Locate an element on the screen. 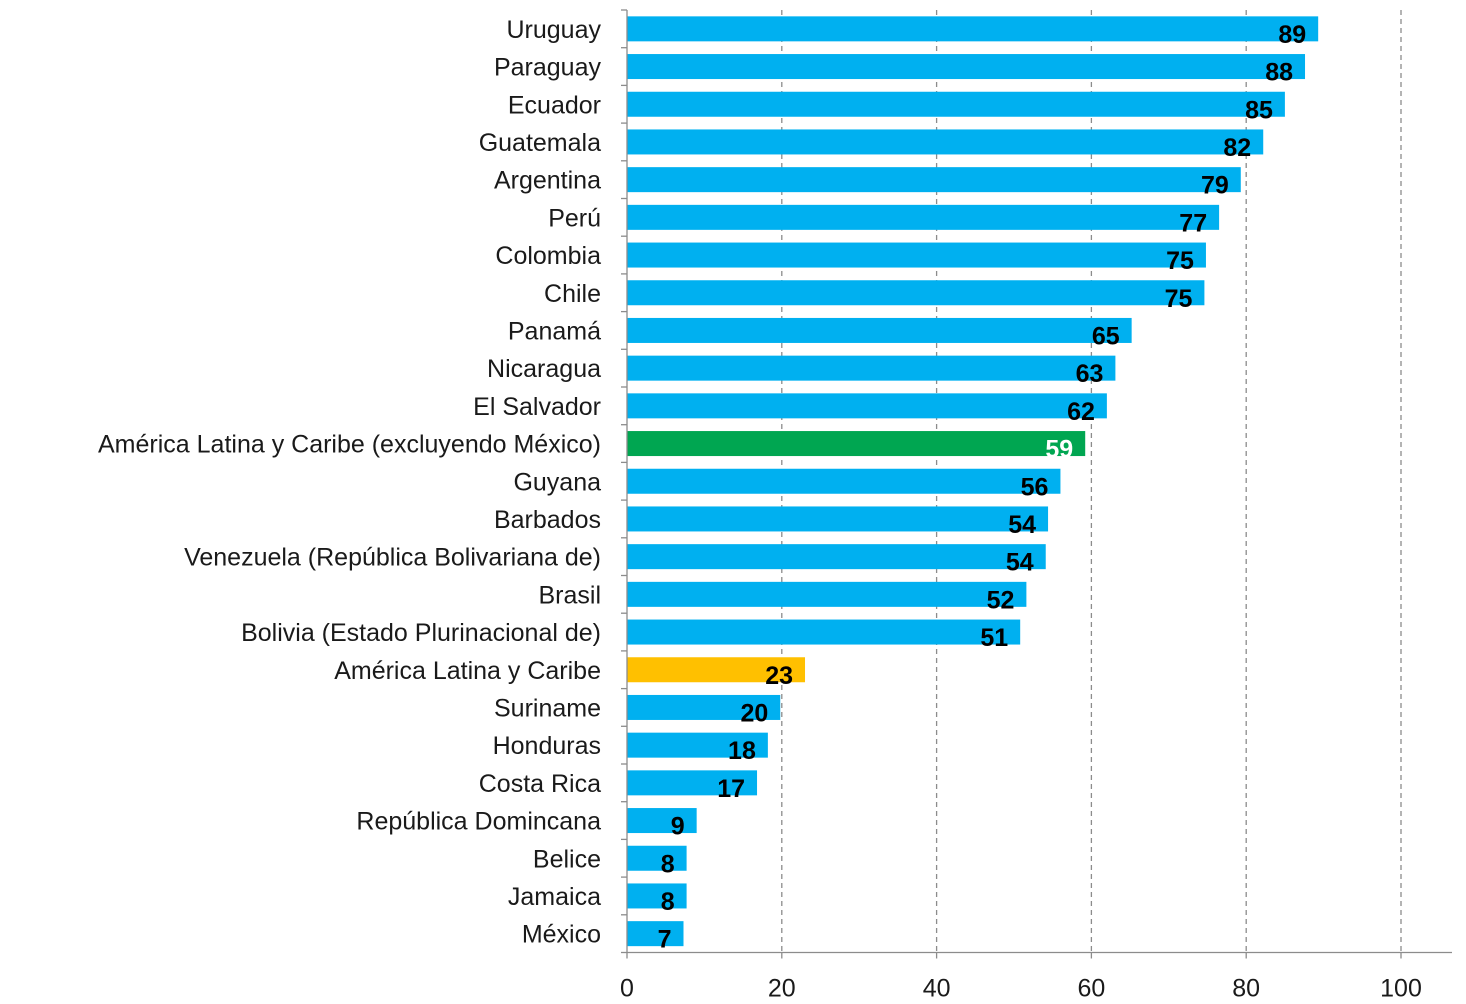 The image size is (1466, 1004). category-label: El Salvador is located at coordinates (537, 407).